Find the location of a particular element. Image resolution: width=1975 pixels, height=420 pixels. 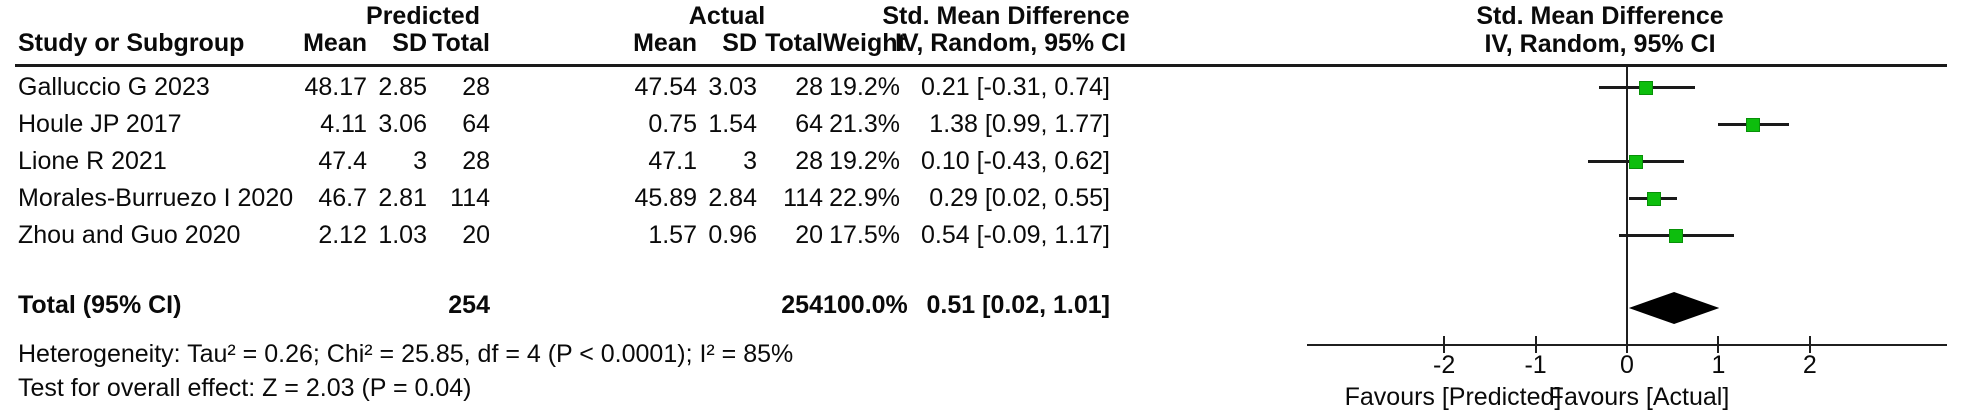

table-cell-study: Morales-Burruezo I 2020 is located at coordinates (156, 198).